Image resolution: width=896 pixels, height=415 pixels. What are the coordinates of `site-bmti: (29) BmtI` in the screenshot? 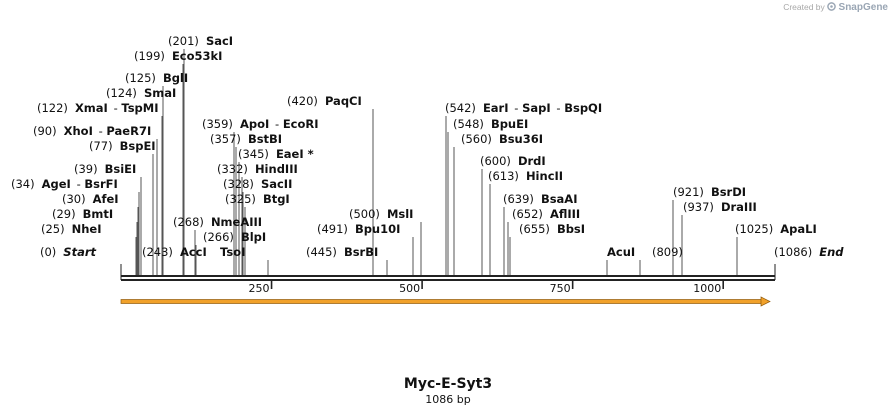 It's located at (82, 214).